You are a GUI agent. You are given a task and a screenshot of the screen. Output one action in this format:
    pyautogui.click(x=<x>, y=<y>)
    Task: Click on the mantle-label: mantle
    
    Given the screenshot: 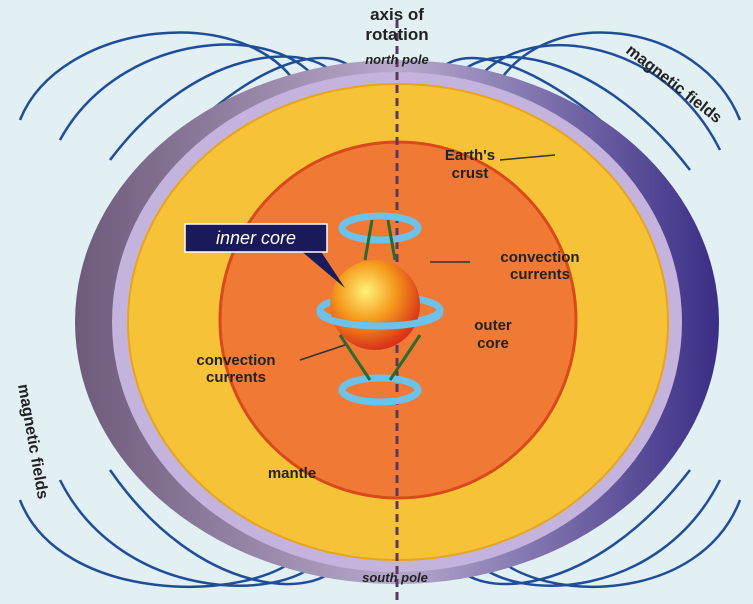 What is the action you would take?
    pyautogui.click(x=292, y=473)
    